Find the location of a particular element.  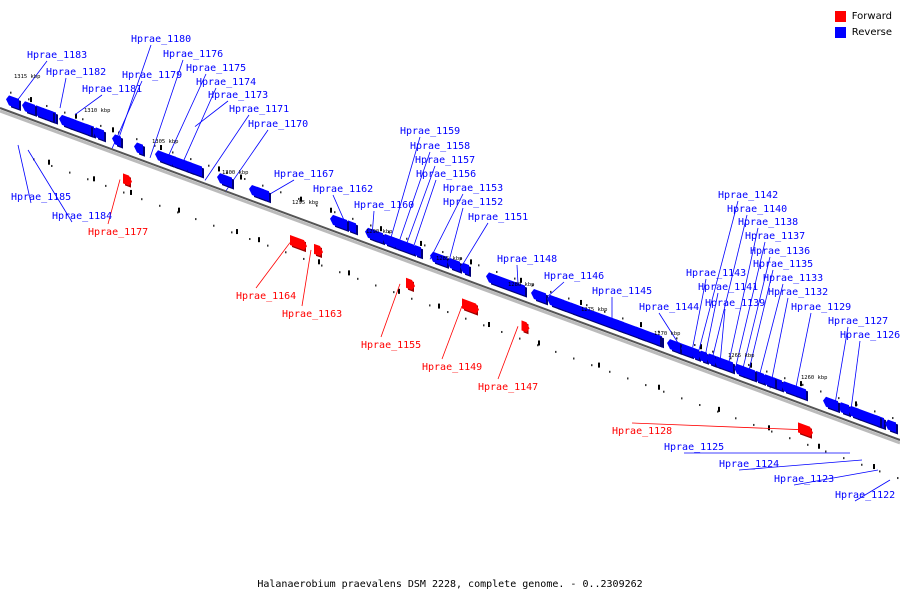

gene-label: Hprae_1158 is located at coordinates (440, 146).